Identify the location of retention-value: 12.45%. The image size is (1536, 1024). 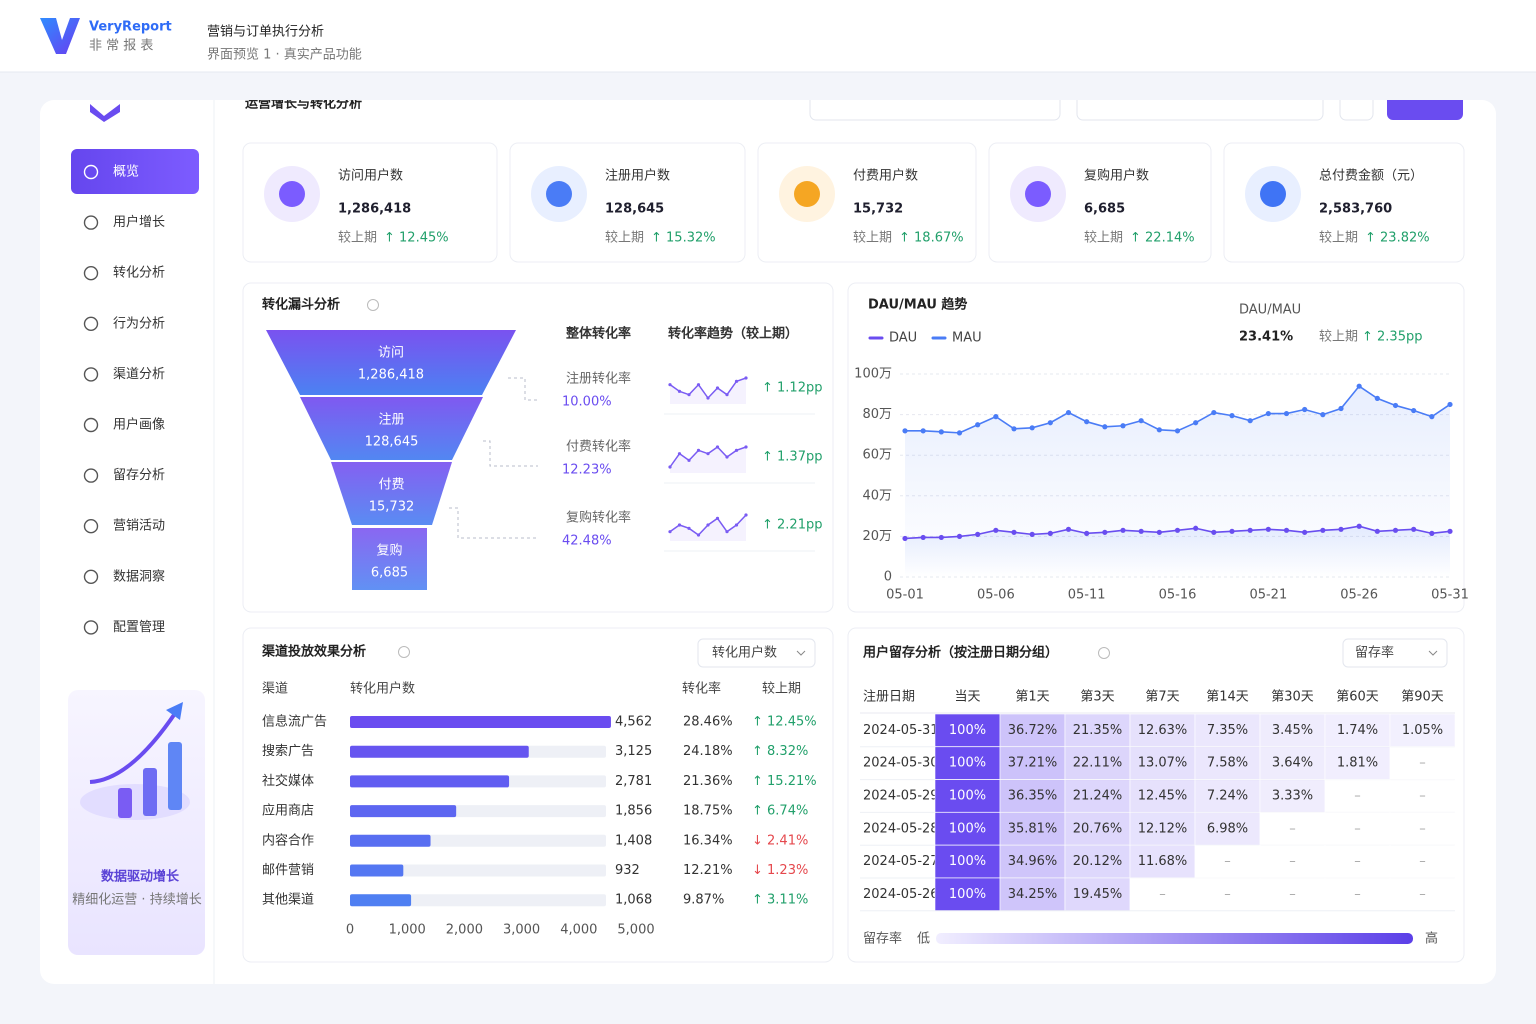
(1163, 796).